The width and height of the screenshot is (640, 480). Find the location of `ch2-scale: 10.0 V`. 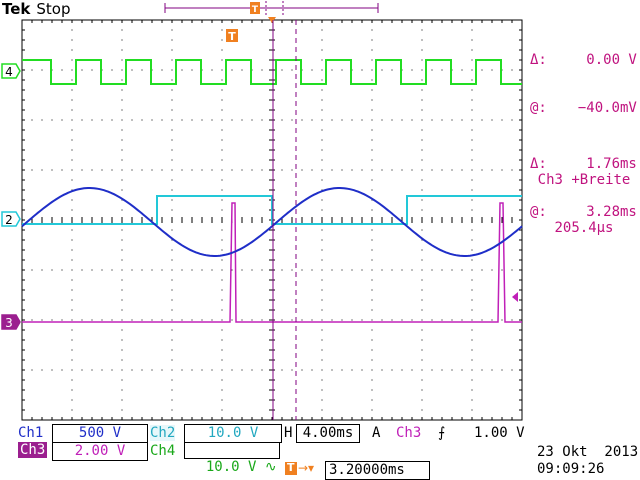

ch2-scale: 10.0 V is located at coordinates (233, 433).